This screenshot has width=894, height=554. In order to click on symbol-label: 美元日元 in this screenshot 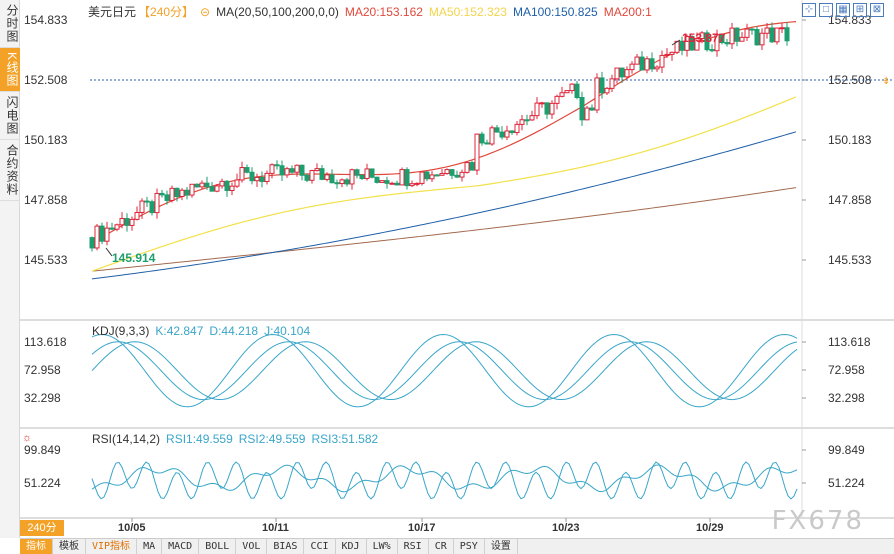, I will do `click(112, 12)`.